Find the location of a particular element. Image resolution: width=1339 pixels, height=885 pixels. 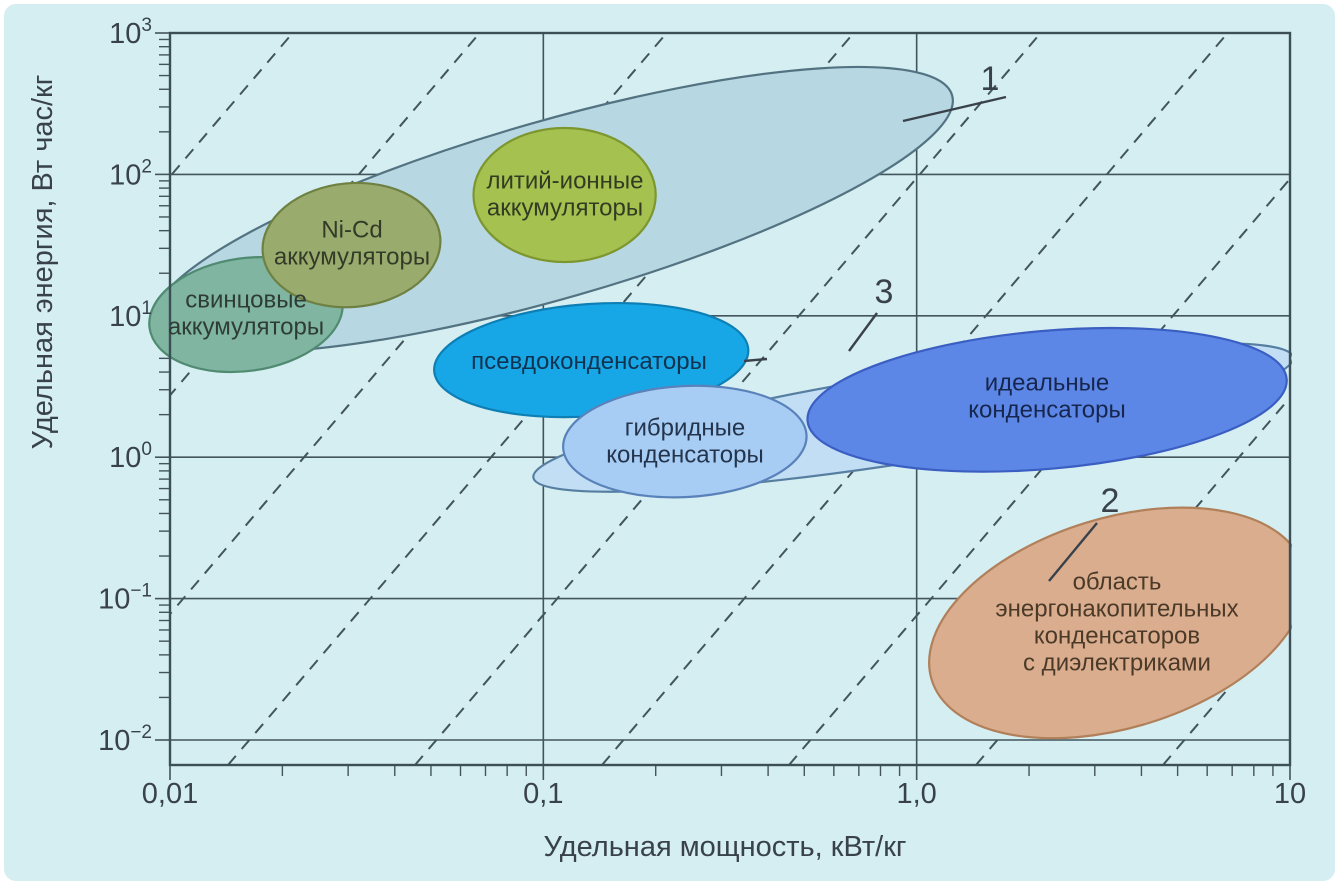

x-axis-title: Удельная мощность, кВт/кг is located at coordinates (725, 847).